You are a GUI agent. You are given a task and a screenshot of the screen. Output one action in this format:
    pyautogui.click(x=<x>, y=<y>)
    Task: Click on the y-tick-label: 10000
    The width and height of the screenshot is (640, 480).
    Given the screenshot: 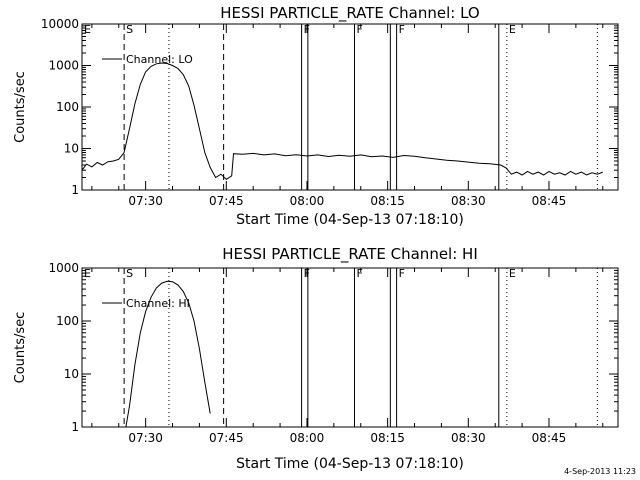 What is the action you would take?
    pyautogui.click(x=60, y=24)
    